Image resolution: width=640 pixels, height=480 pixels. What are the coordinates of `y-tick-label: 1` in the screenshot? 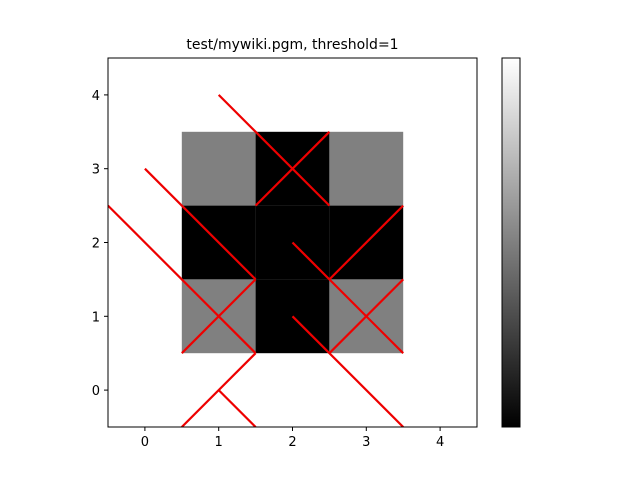 It's located at (96, 317).